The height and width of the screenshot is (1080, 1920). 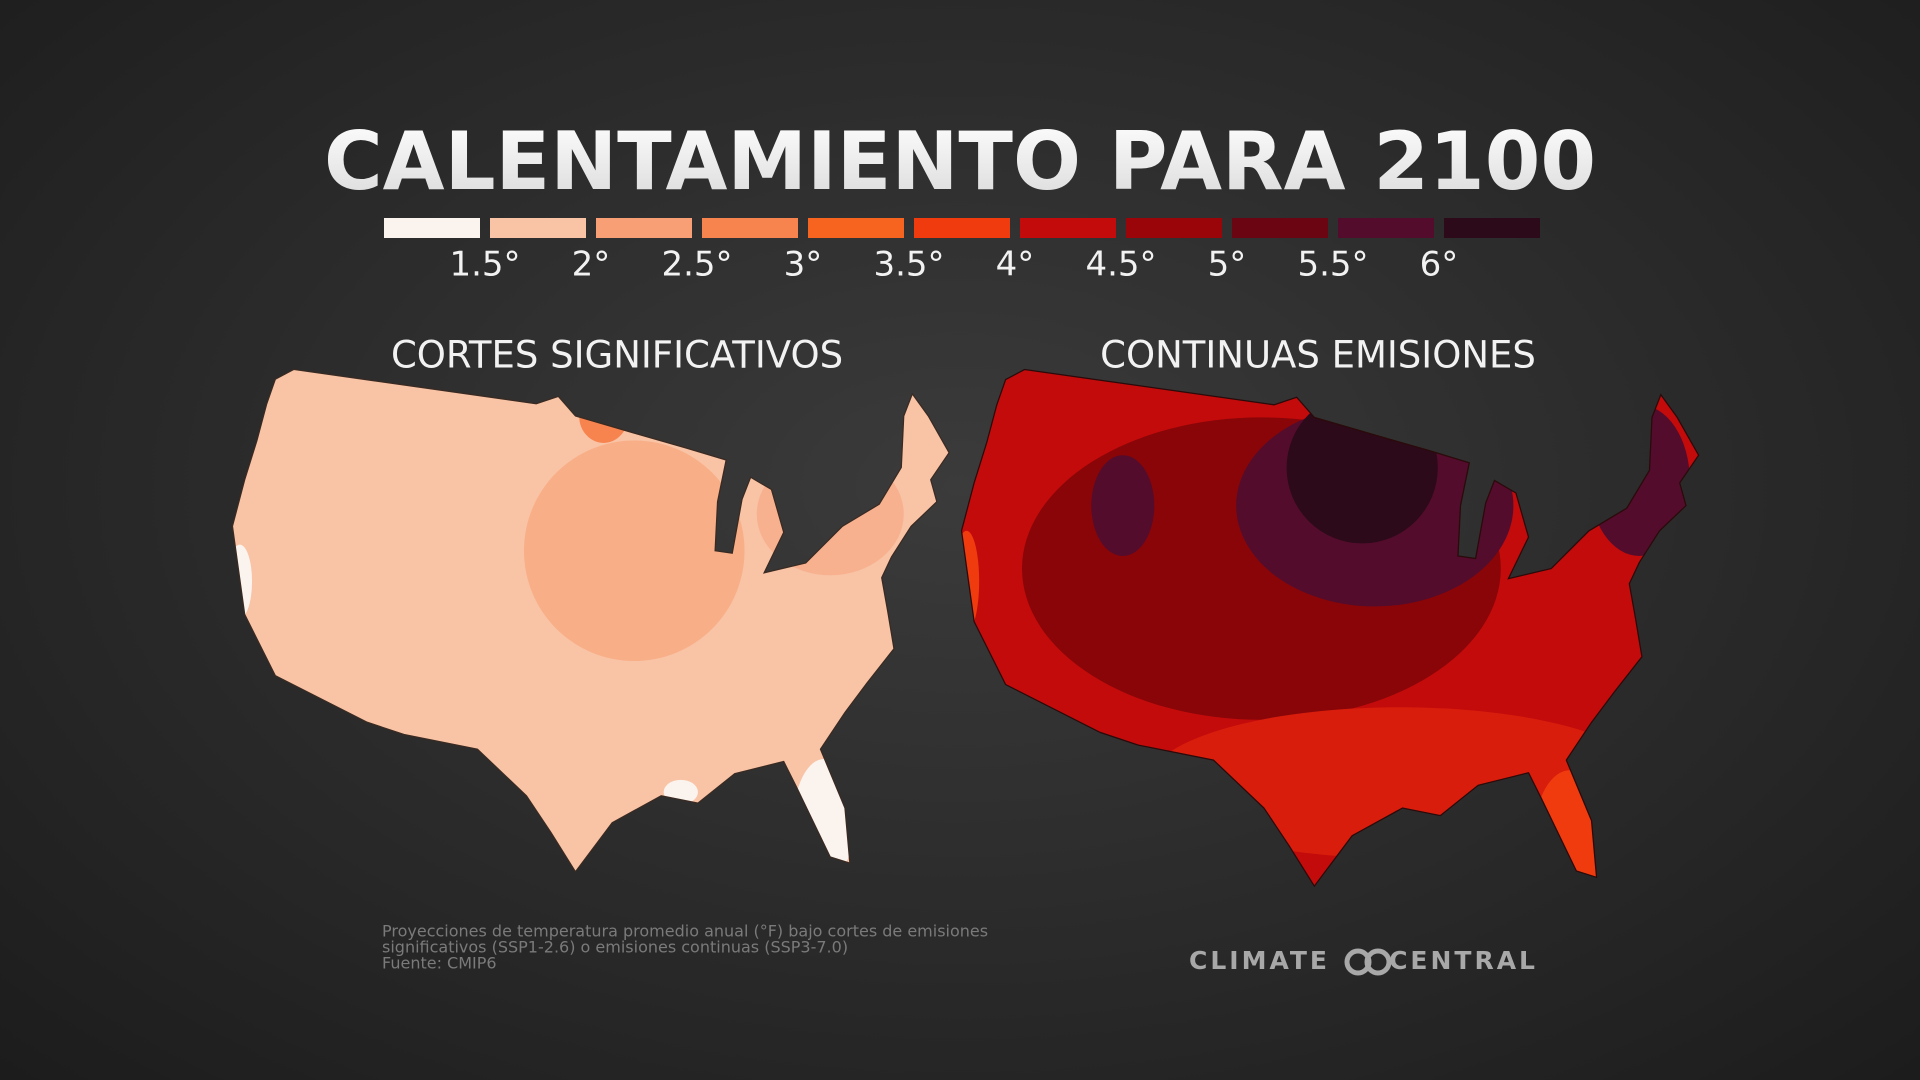 I want to click on legend-label: 4.5°, so click(x=1120, y=265).